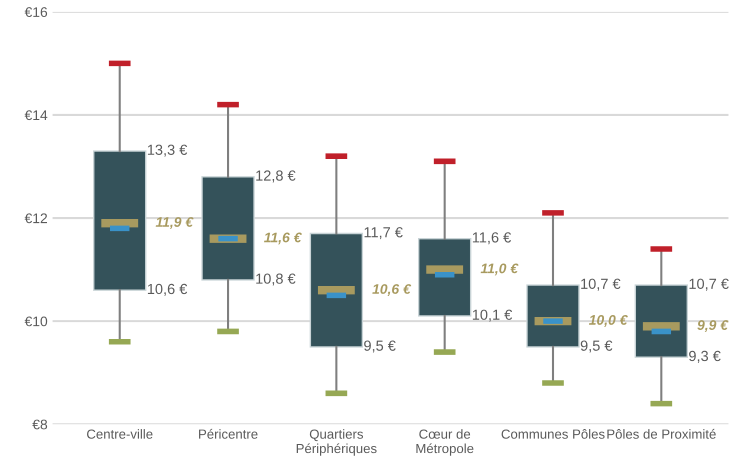 This screenshot has height=474, width=751. Describe the element at coordinates (705, 356) in the screenshot. I see `text: 9,3 €` at that location.